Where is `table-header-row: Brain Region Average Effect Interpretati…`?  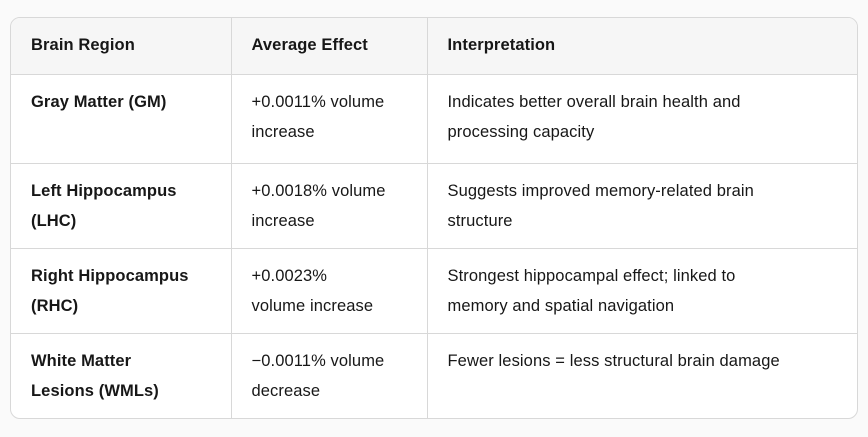
table-header-row: Brain Region Average Effect Interpretati… is located at coordinates (434, 46).